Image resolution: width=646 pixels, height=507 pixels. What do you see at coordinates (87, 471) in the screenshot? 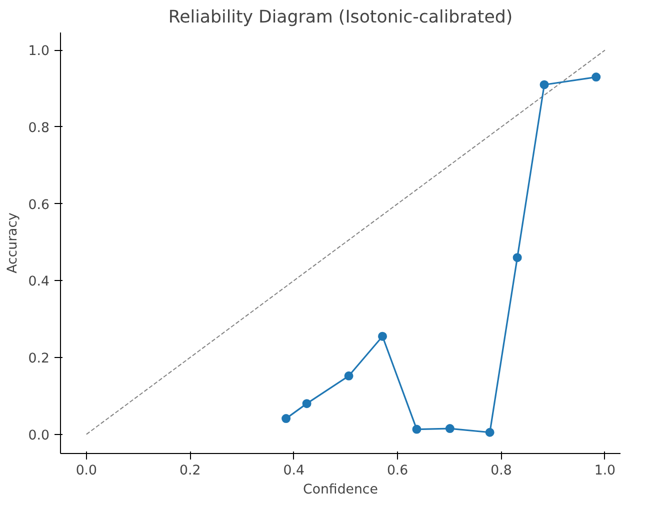
I see `x-tick-label: 0.0` at bounding box center [87, 471].